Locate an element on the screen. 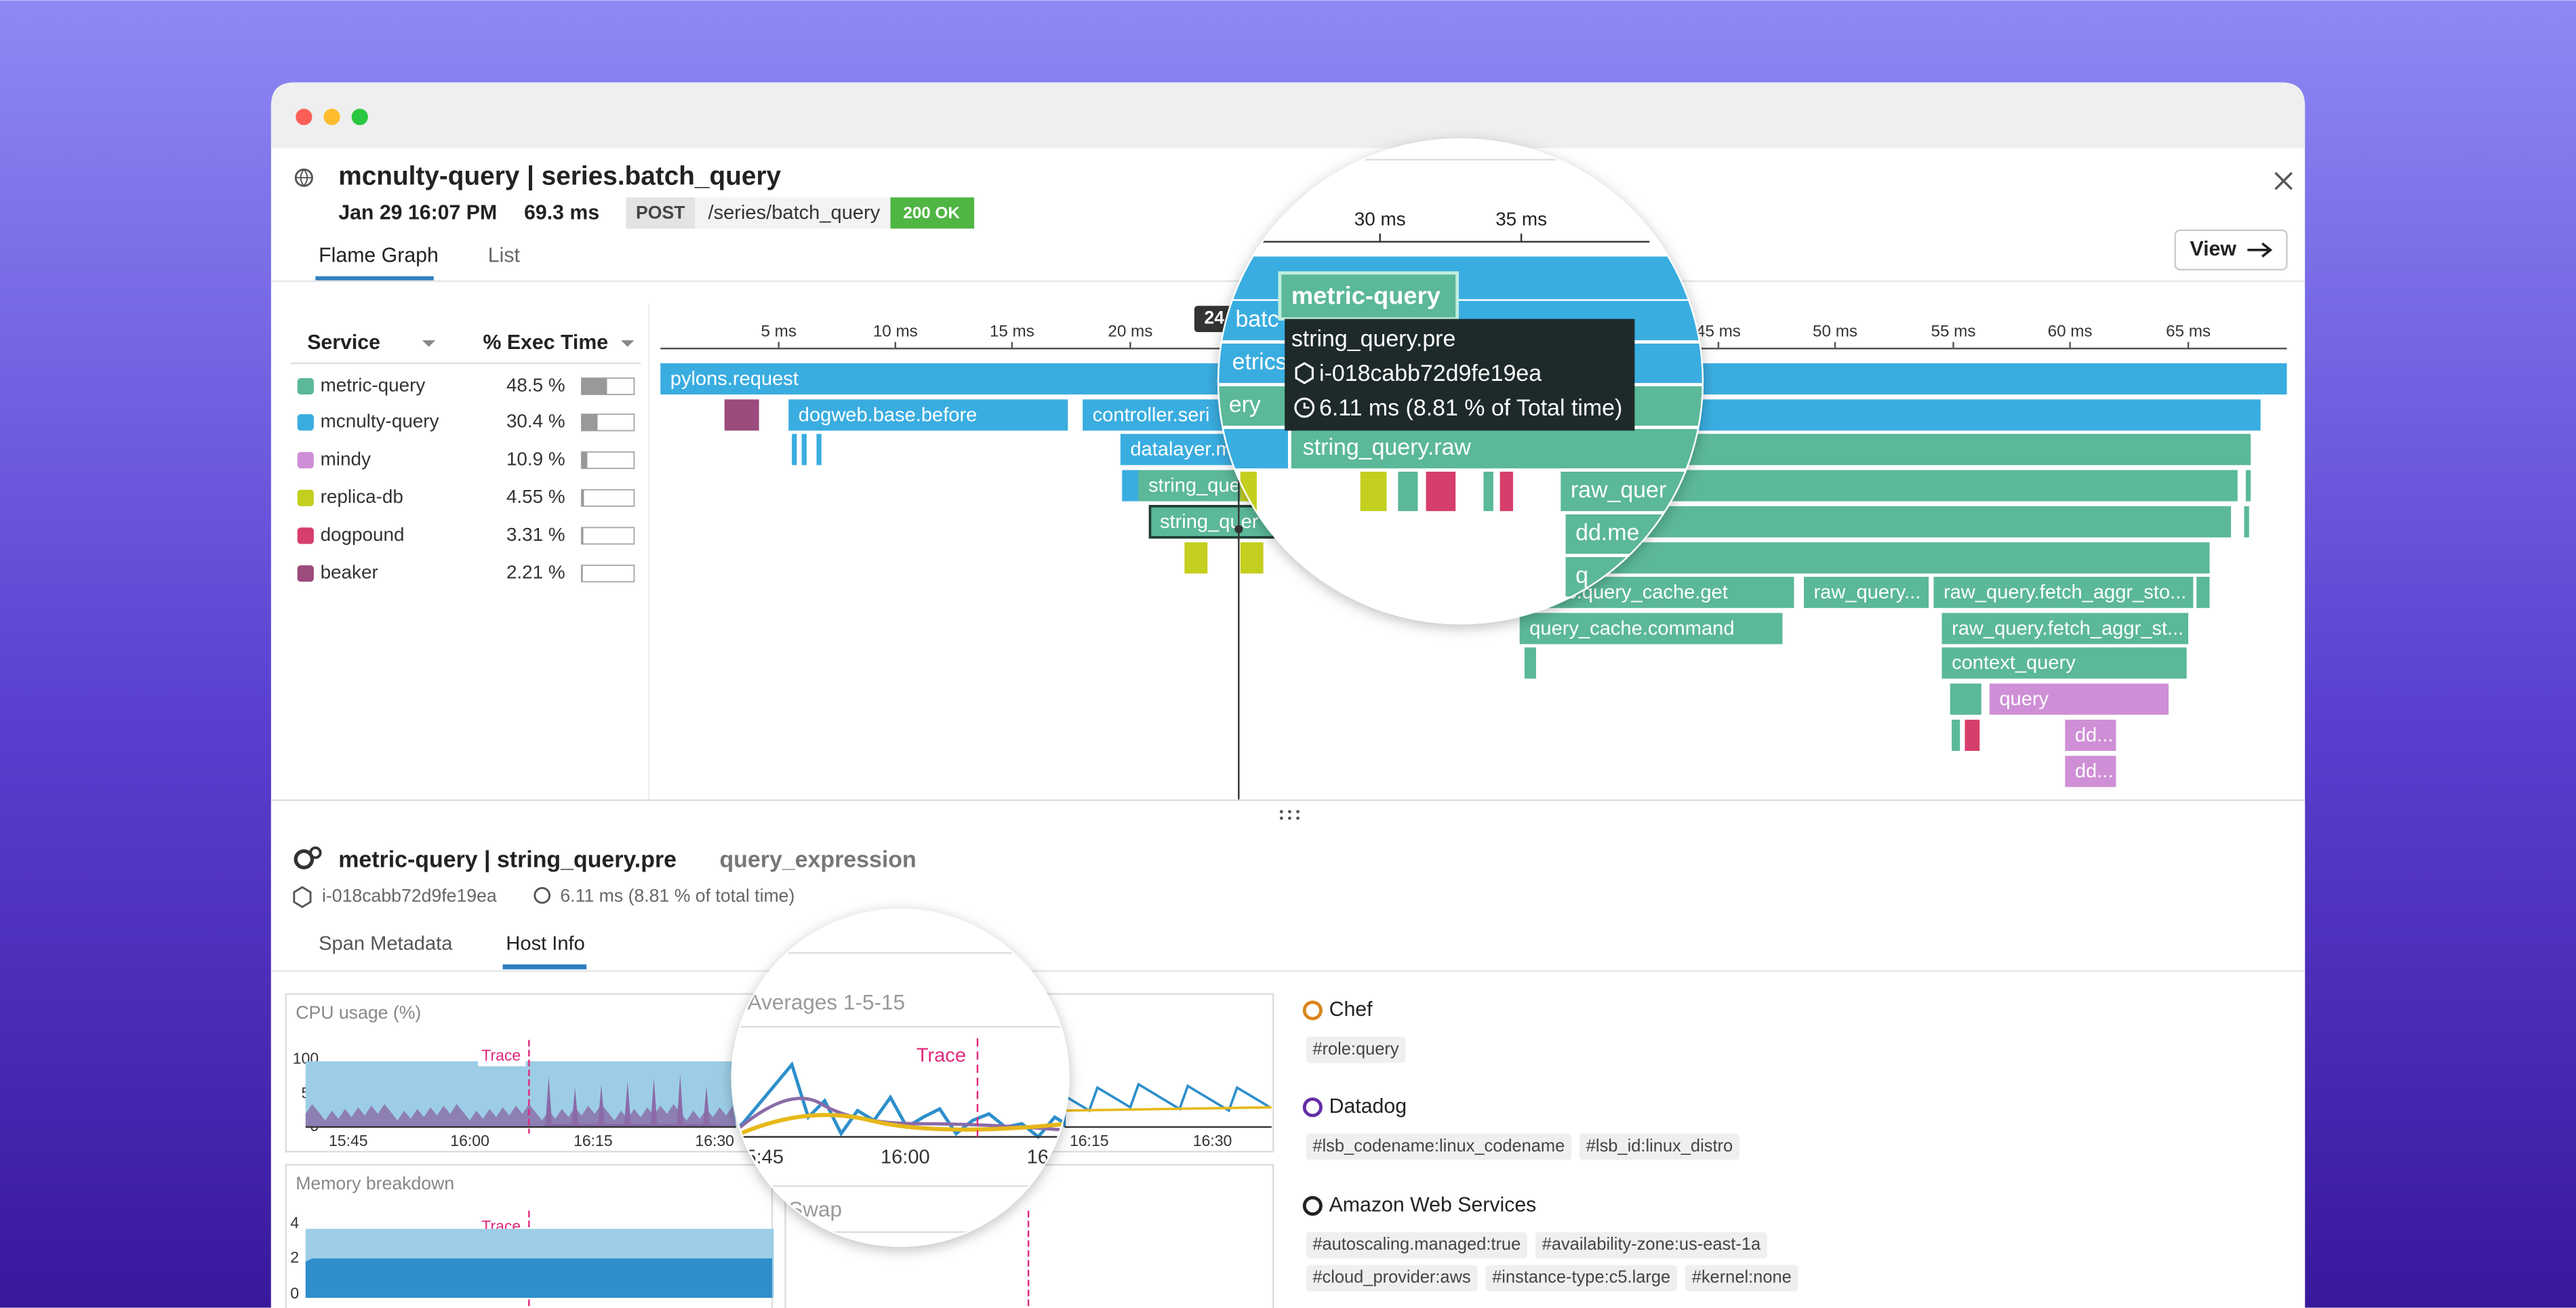  span-duration: 69.3 ms is located at coordinates (561, 213).